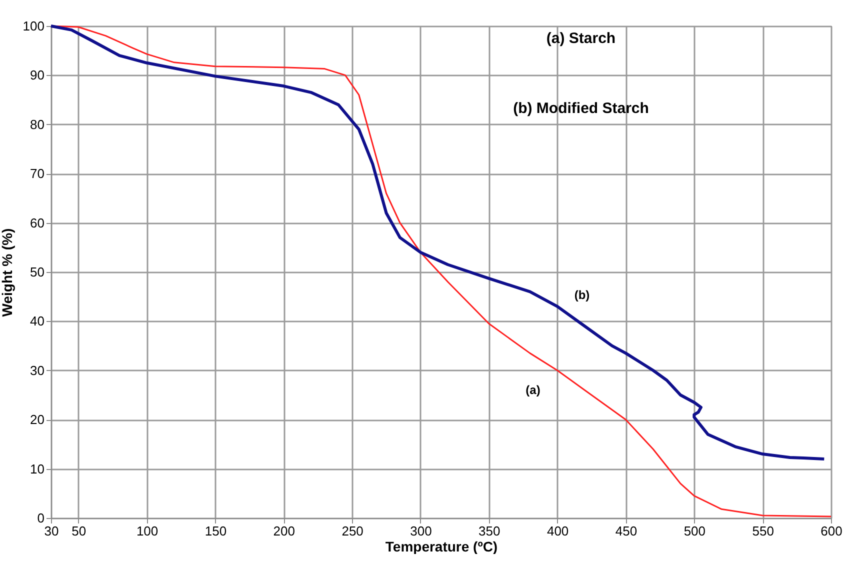  What do you see at coordinates (7, 272) in the screenshot?
I see `y-axis-title: Weight % (%)` at bounding box center [7, 272].